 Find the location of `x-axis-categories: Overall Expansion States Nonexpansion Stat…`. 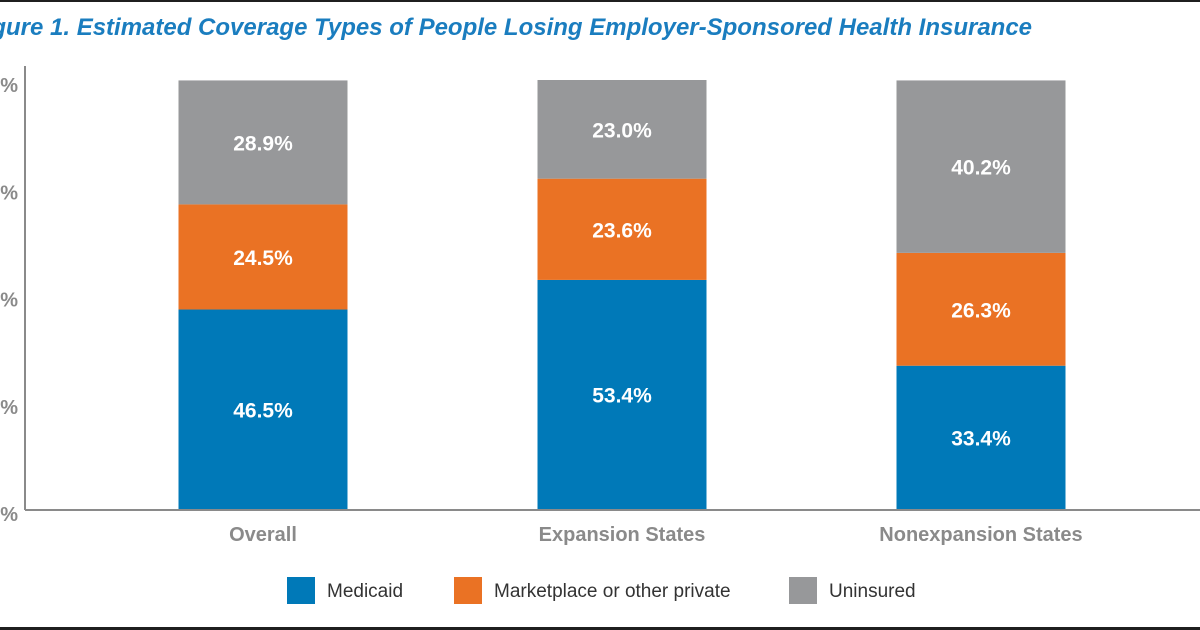

x-axis-categories: Overall Expansion States Nonexpansion Stat… is located at coordinates (656, 535).